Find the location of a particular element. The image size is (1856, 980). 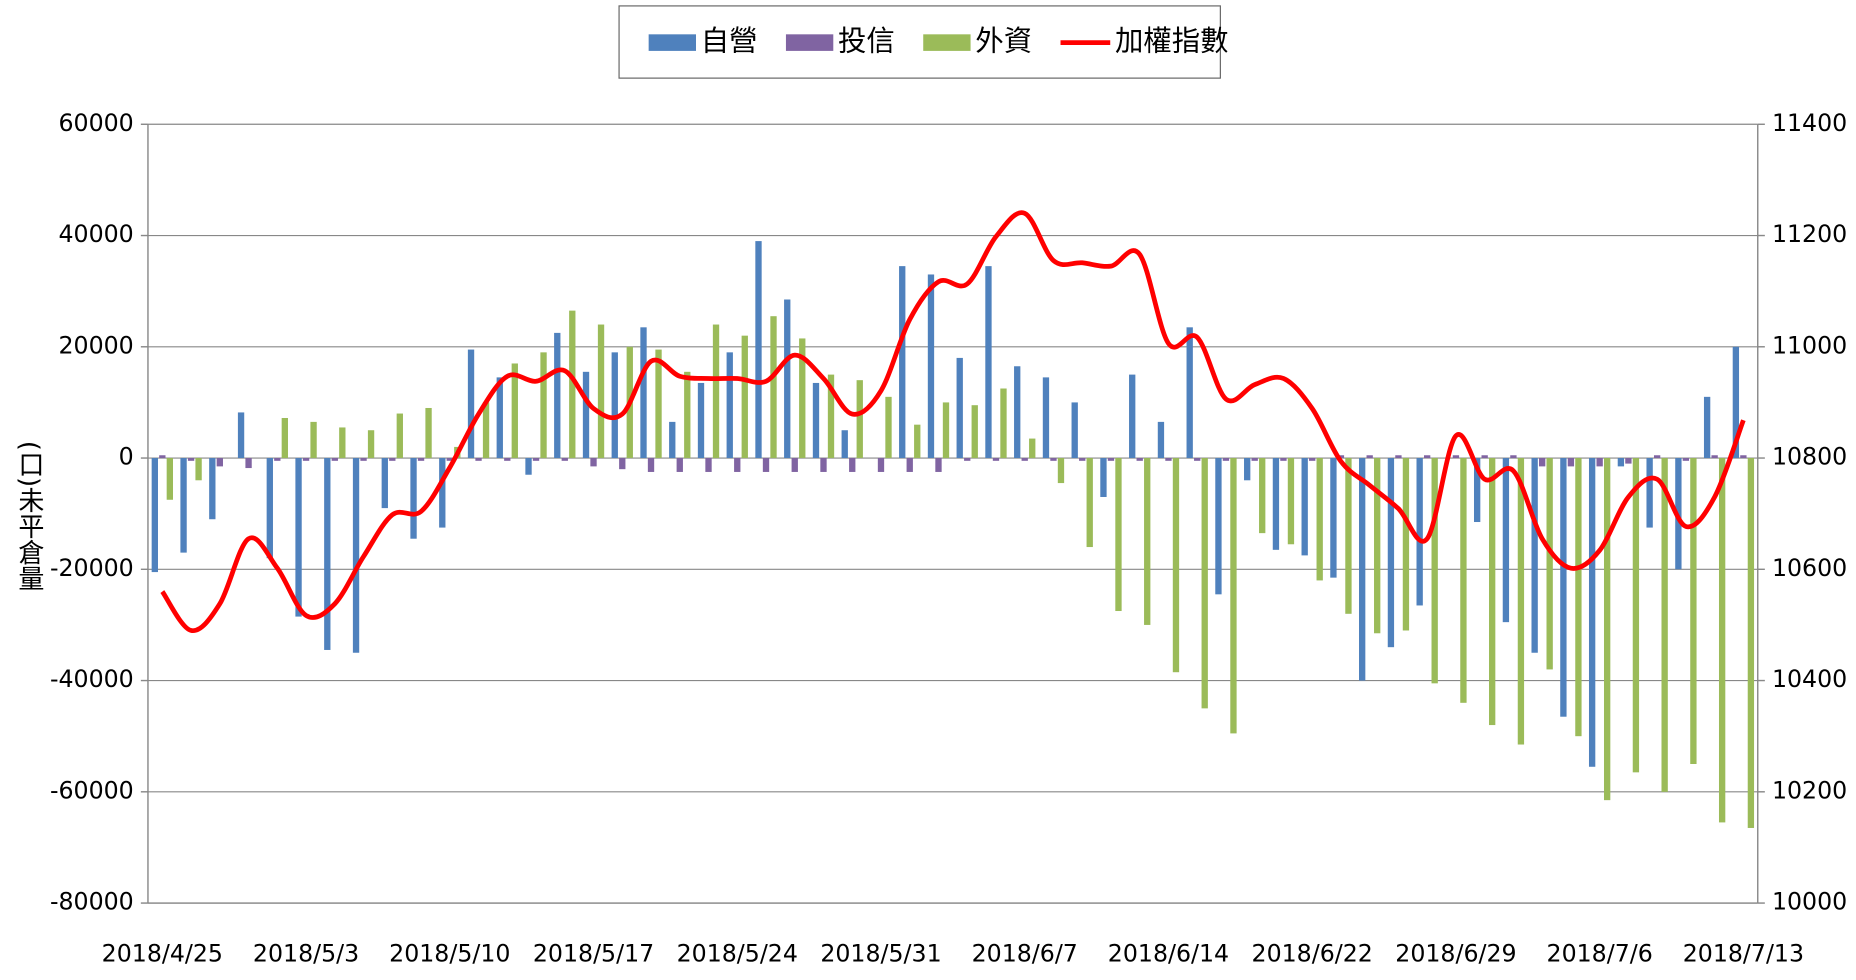

legend-label: 自營 is located at coordinates (729, 41).